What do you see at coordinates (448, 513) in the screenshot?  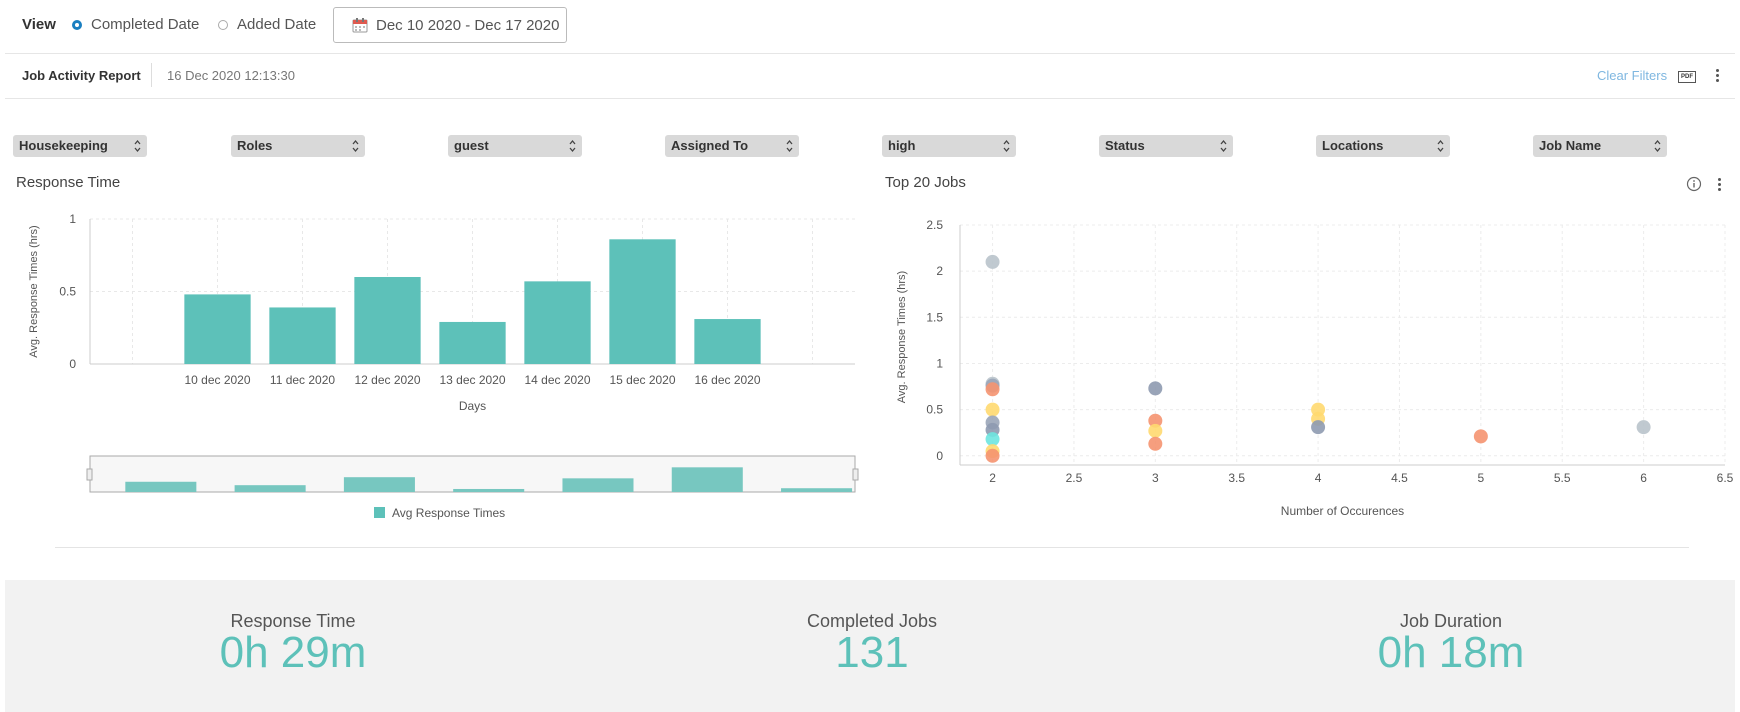 I see `legend-label: Avg Response Times` at bounding box center [448, 513].